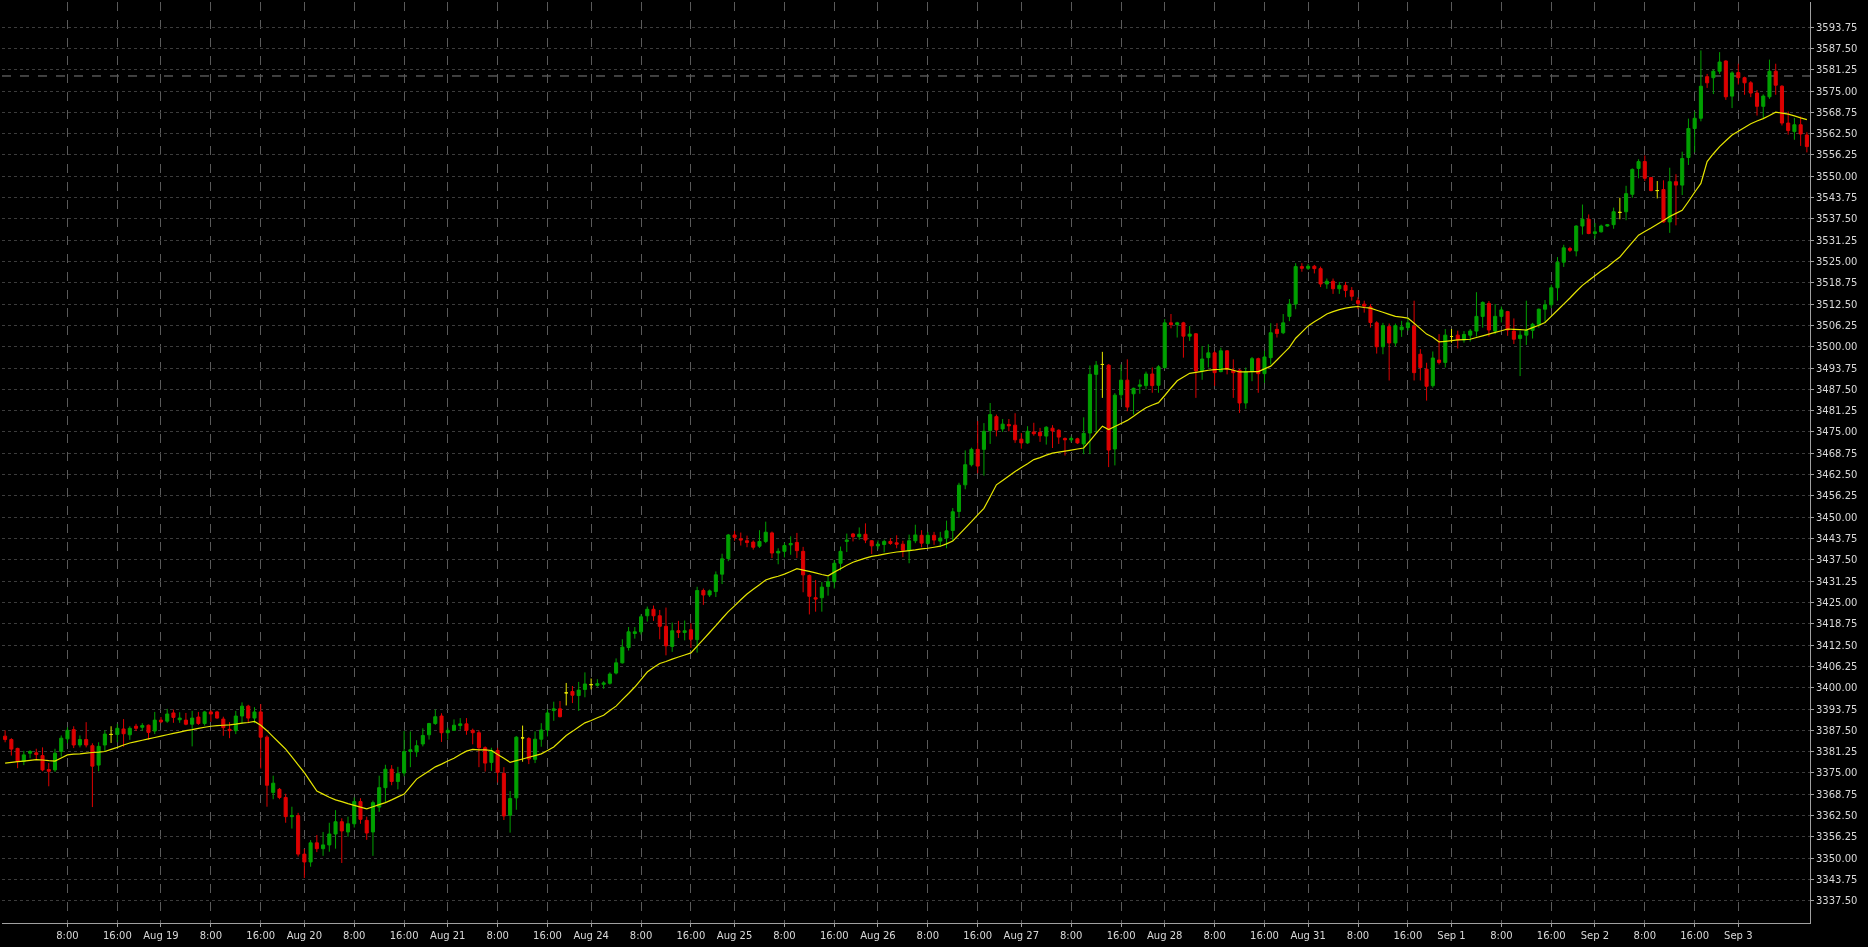  Describe the element at coordinates (1837, 240) in the screenshot. I see `y-tick-label: 3531.25` at that location.